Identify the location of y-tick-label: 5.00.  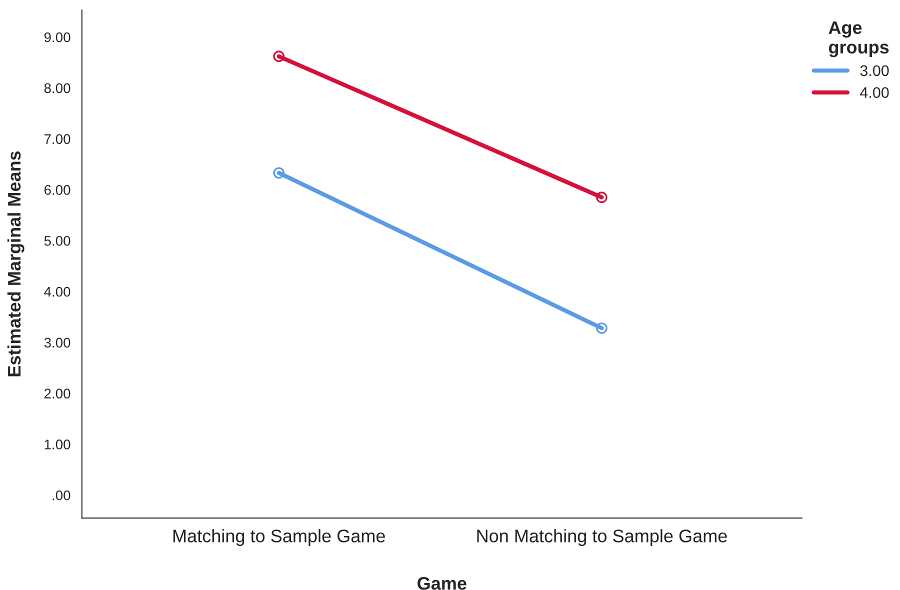
(57, 241).